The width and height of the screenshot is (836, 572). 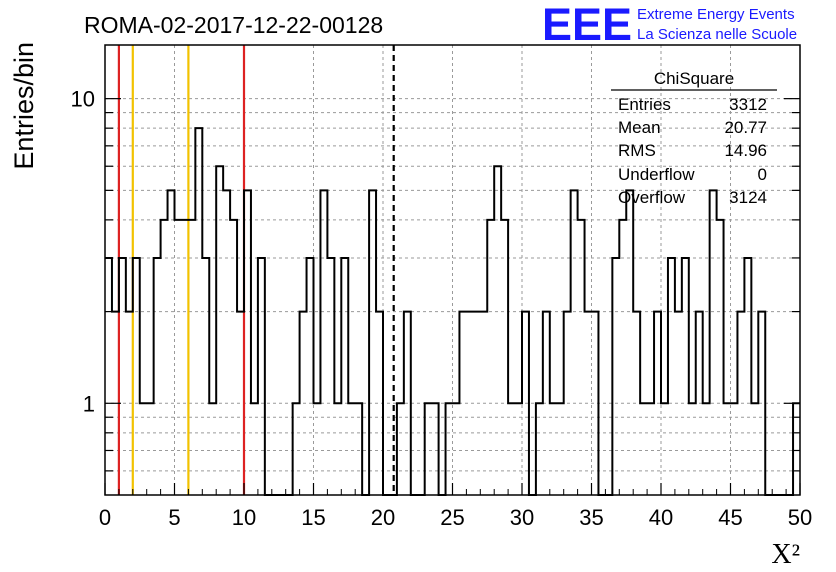 I want to click on stats-value-overflow: 3124, so click(x=748, y=197).